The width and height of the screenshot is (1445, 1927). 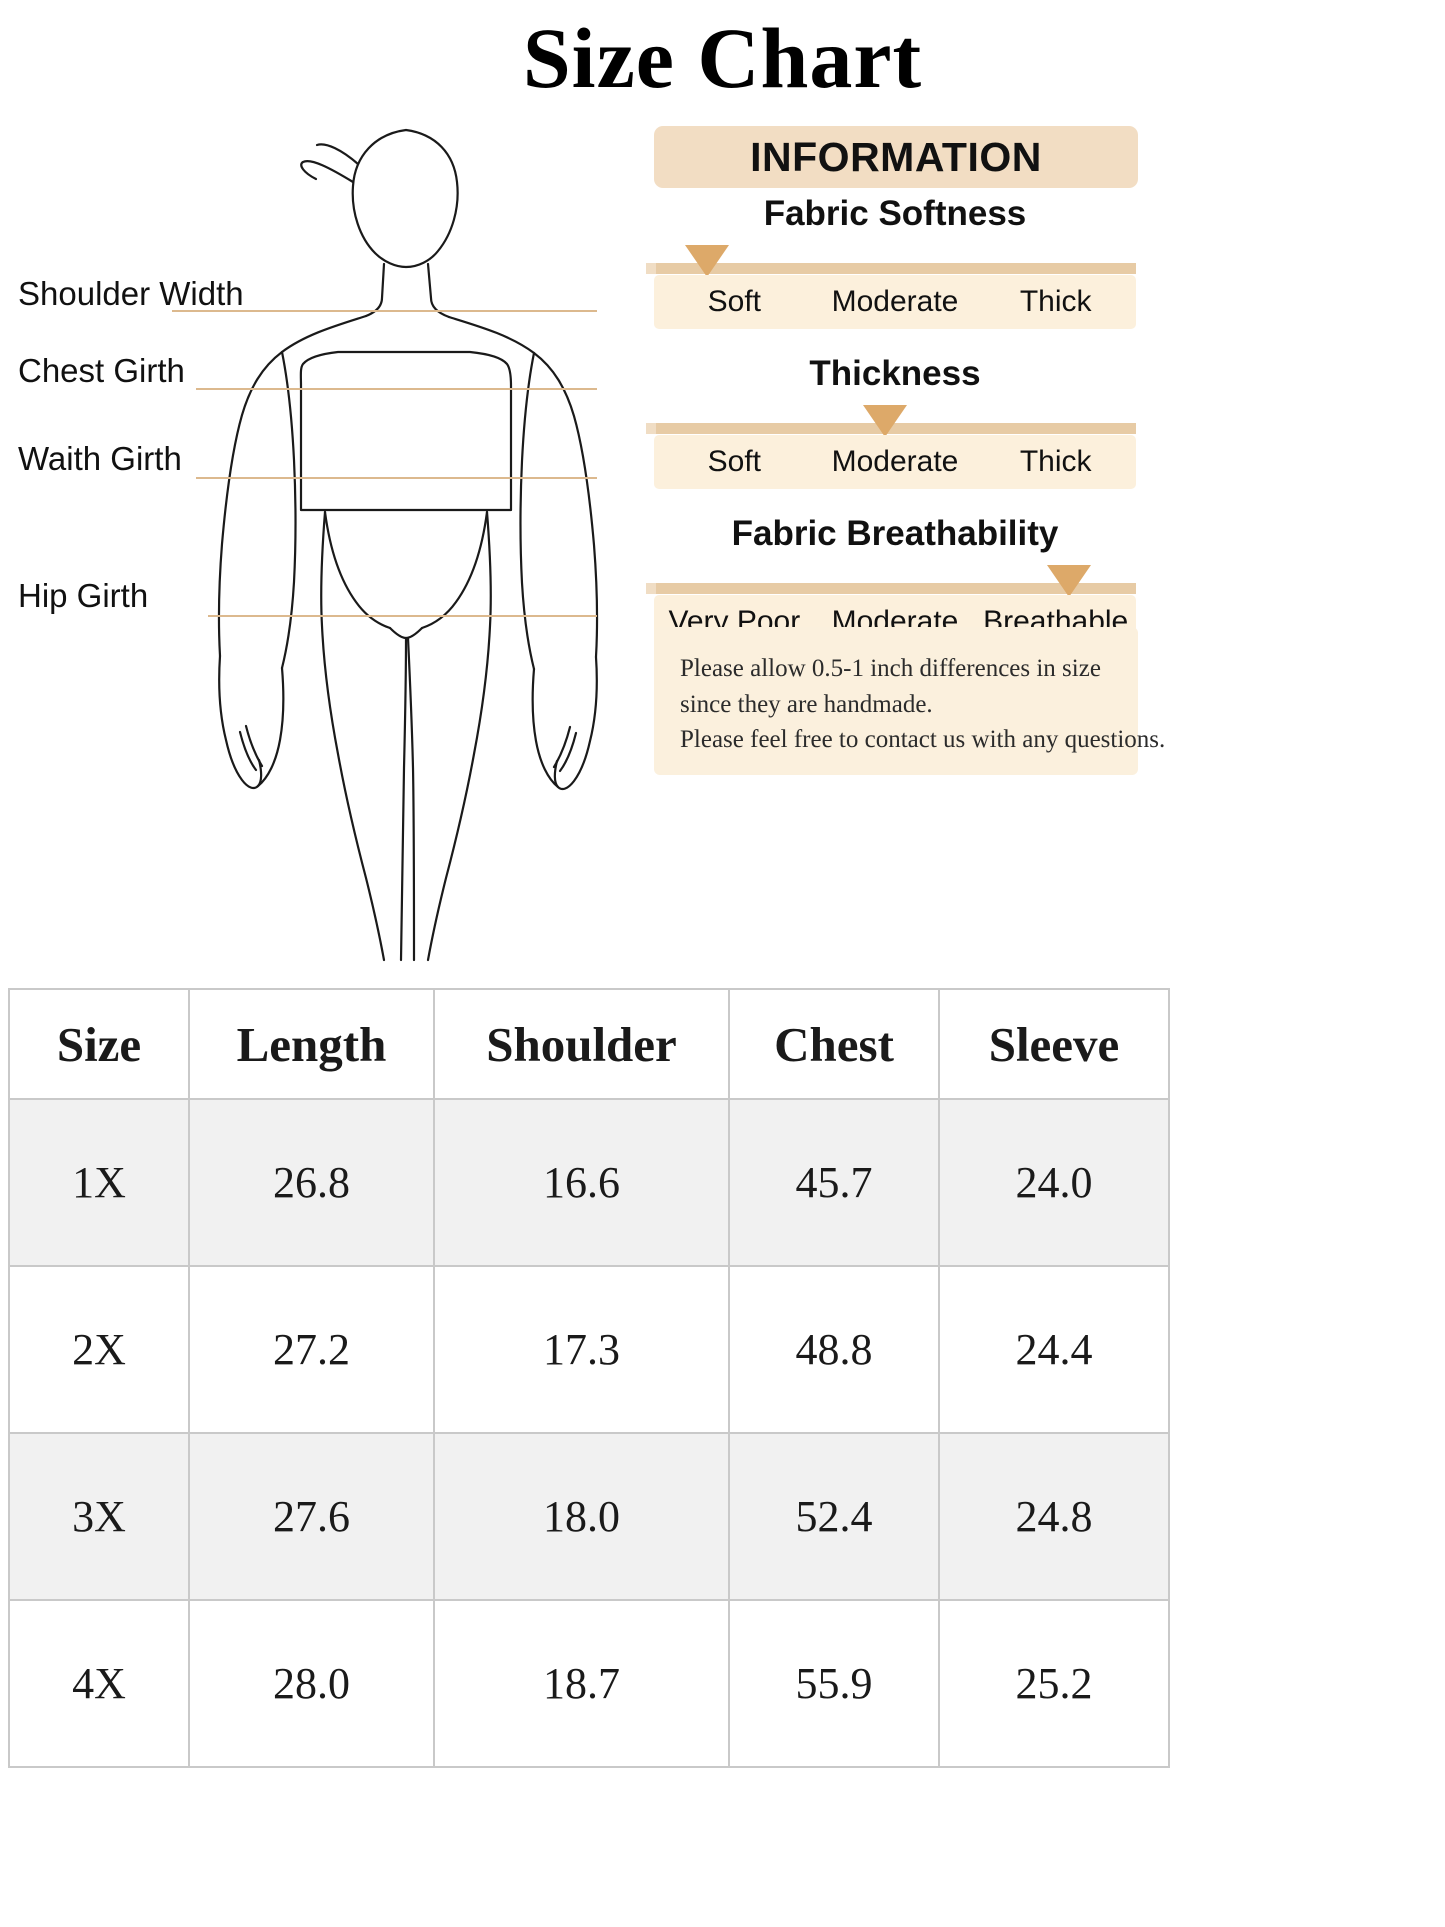 I want to click on table-cell-sleeve: 25.2, so click(x=1054, y=1683).